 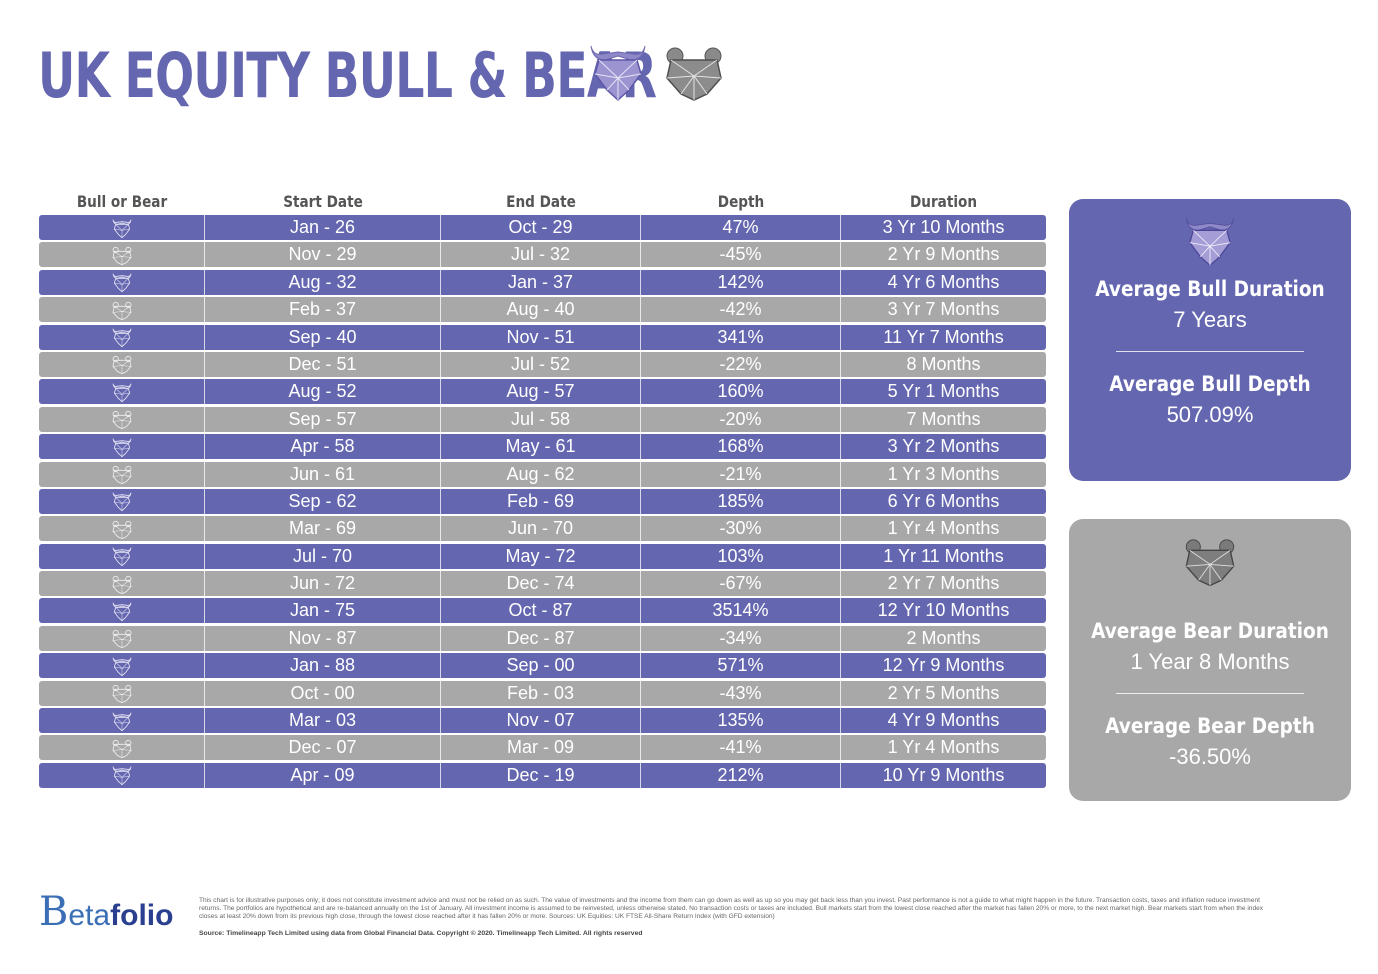 What do you see at coordinates (542, 775) in the screenshot?
I see `table-row: Apr - 09 Dec - 19 212% 10 Yr 9 Months` at bounding box center [542, 775].